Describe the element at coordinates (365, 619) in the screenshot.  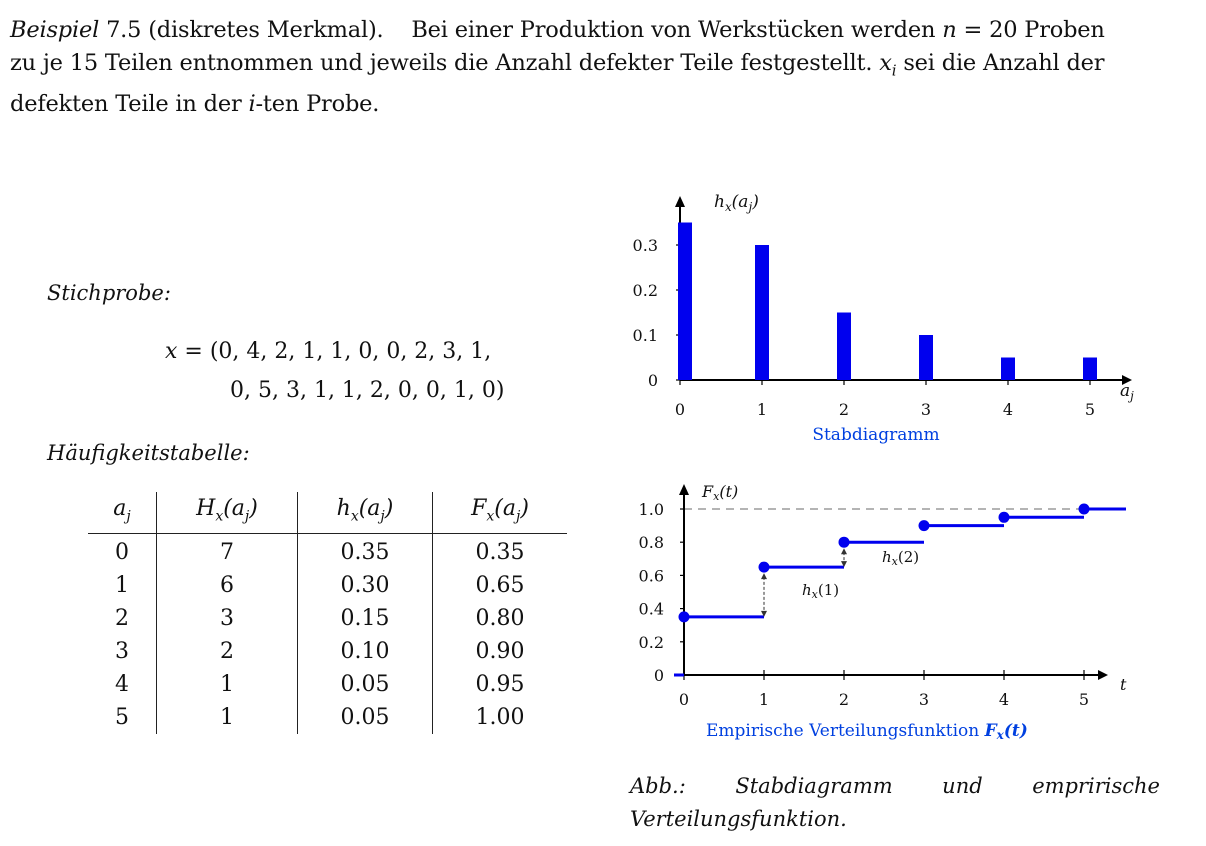
I see `table-cell: 0.15` at that location.